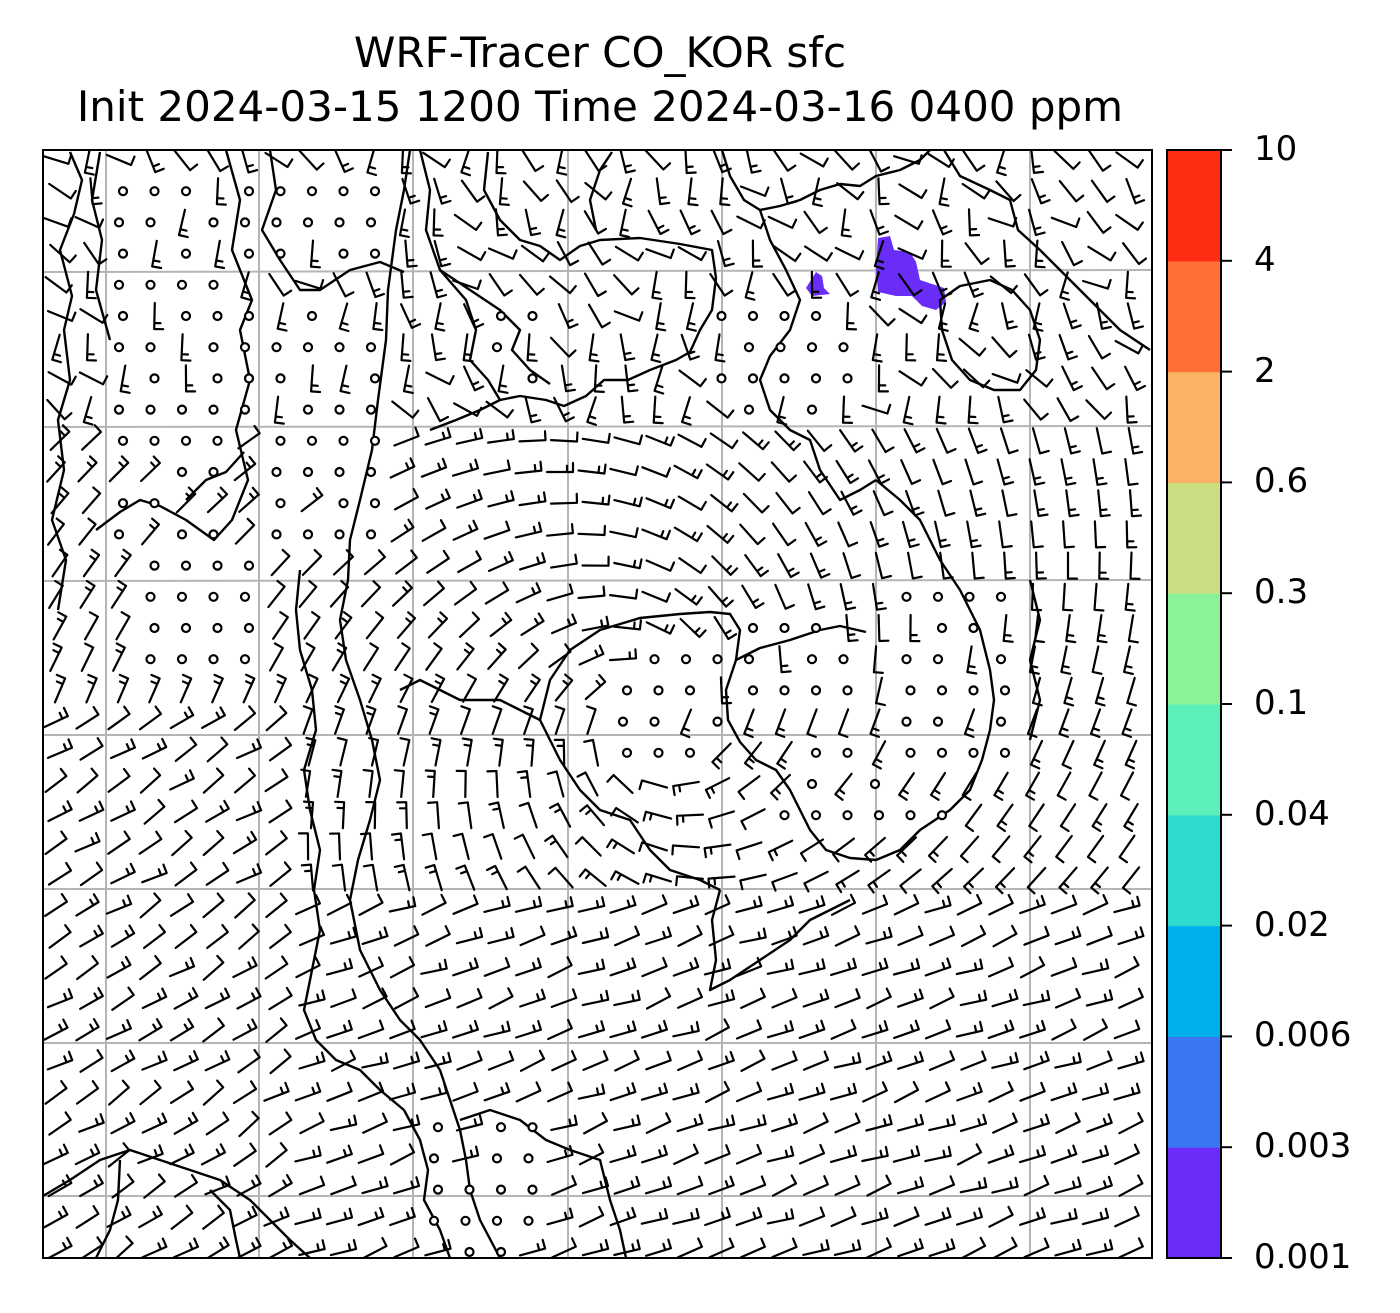 The height and width of the screenshot is (1313, 1400). I want to click on colorbar-tick-label: 2, so click(1265, 370).